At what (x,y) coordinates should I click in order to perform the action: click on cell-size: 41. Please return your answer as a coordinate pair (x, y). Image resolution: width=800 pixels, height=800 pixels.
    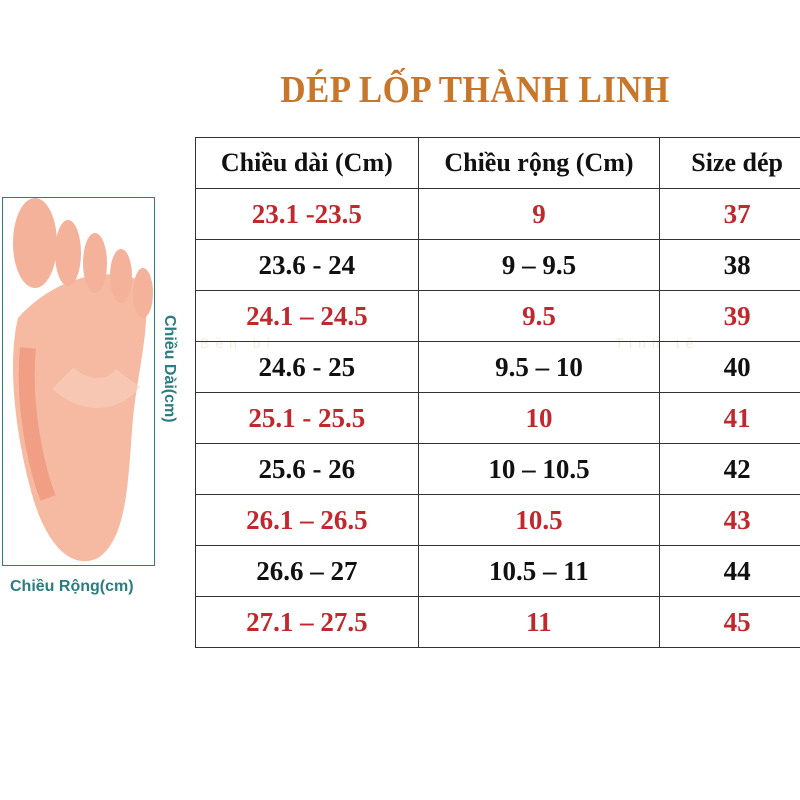
    Looking at the image, I should click on (729, 418).